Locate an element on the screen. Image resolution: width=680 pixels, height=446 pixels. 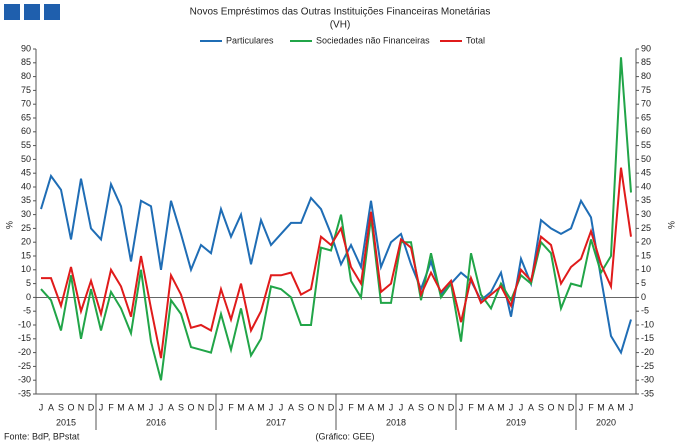
y2-tick-label: -25 is located at coordinates (647, 366).